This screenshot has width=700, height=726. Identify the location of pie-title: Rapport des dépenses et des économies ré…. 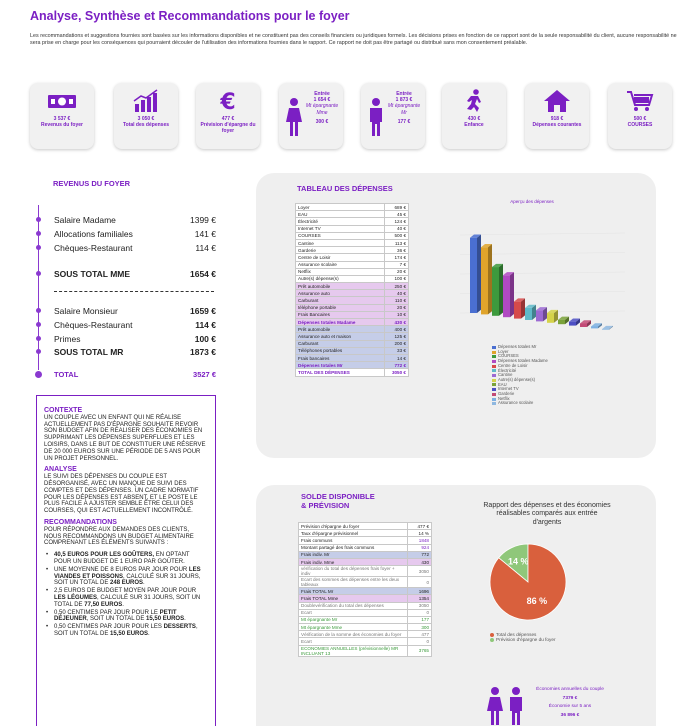
(547, 514).